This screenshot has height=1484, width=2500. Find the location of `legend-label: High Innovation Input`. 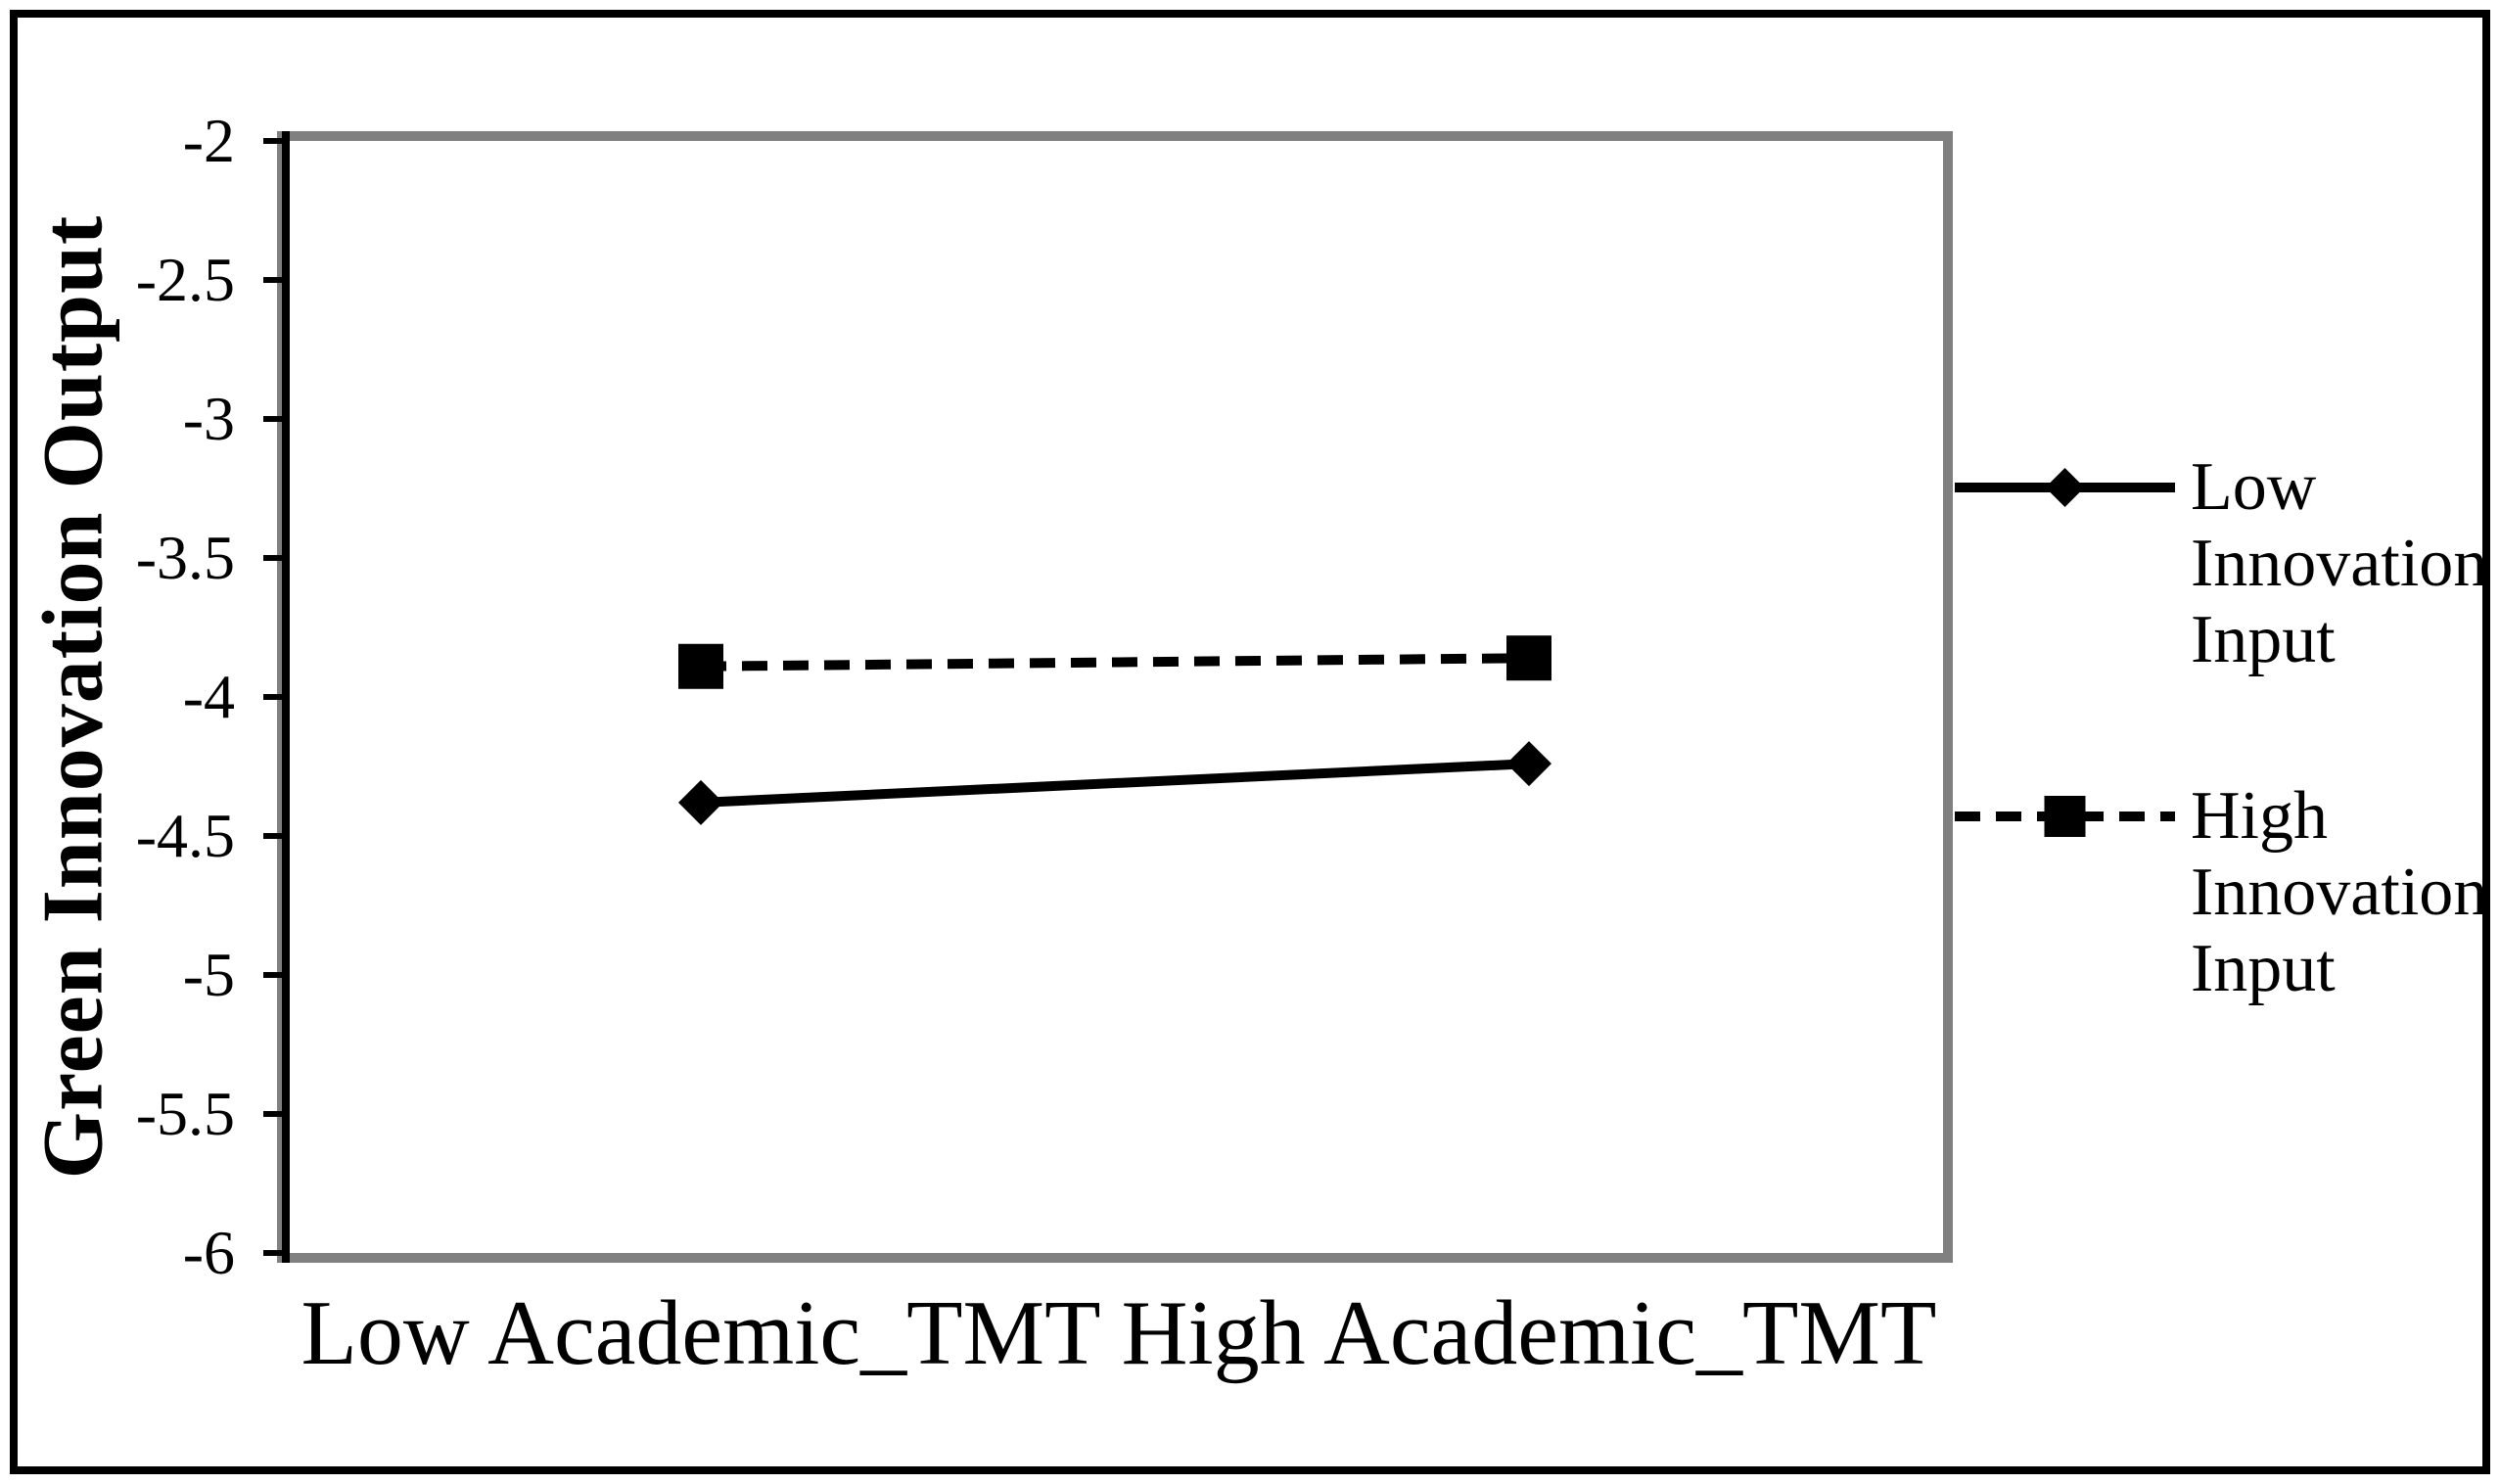

legend-label: High Innovation Input is located at coordinates (2339, 892).